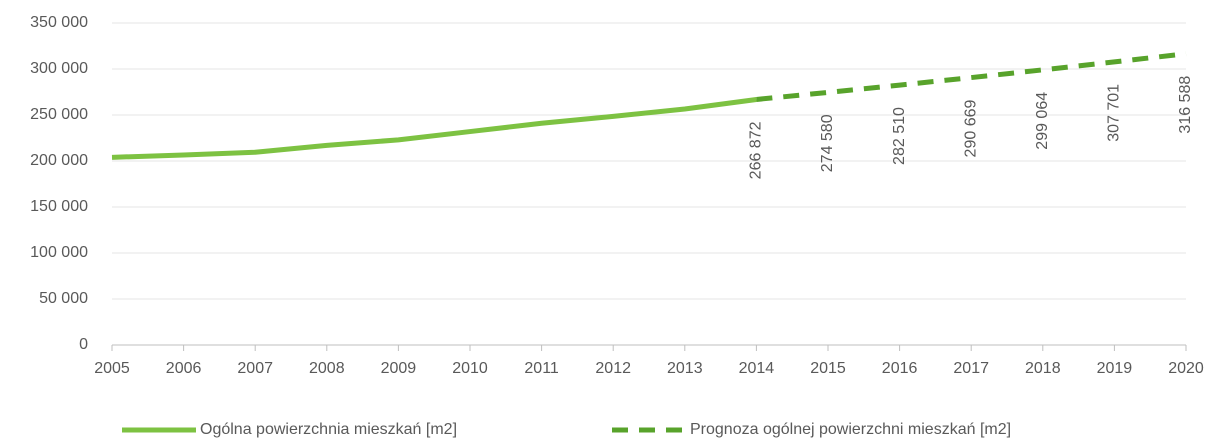 This screenshot has height=446, width=1210. Describe the element at coordinates (970, 128) in the screenshot. I see `data-label: 290 669` at that location.